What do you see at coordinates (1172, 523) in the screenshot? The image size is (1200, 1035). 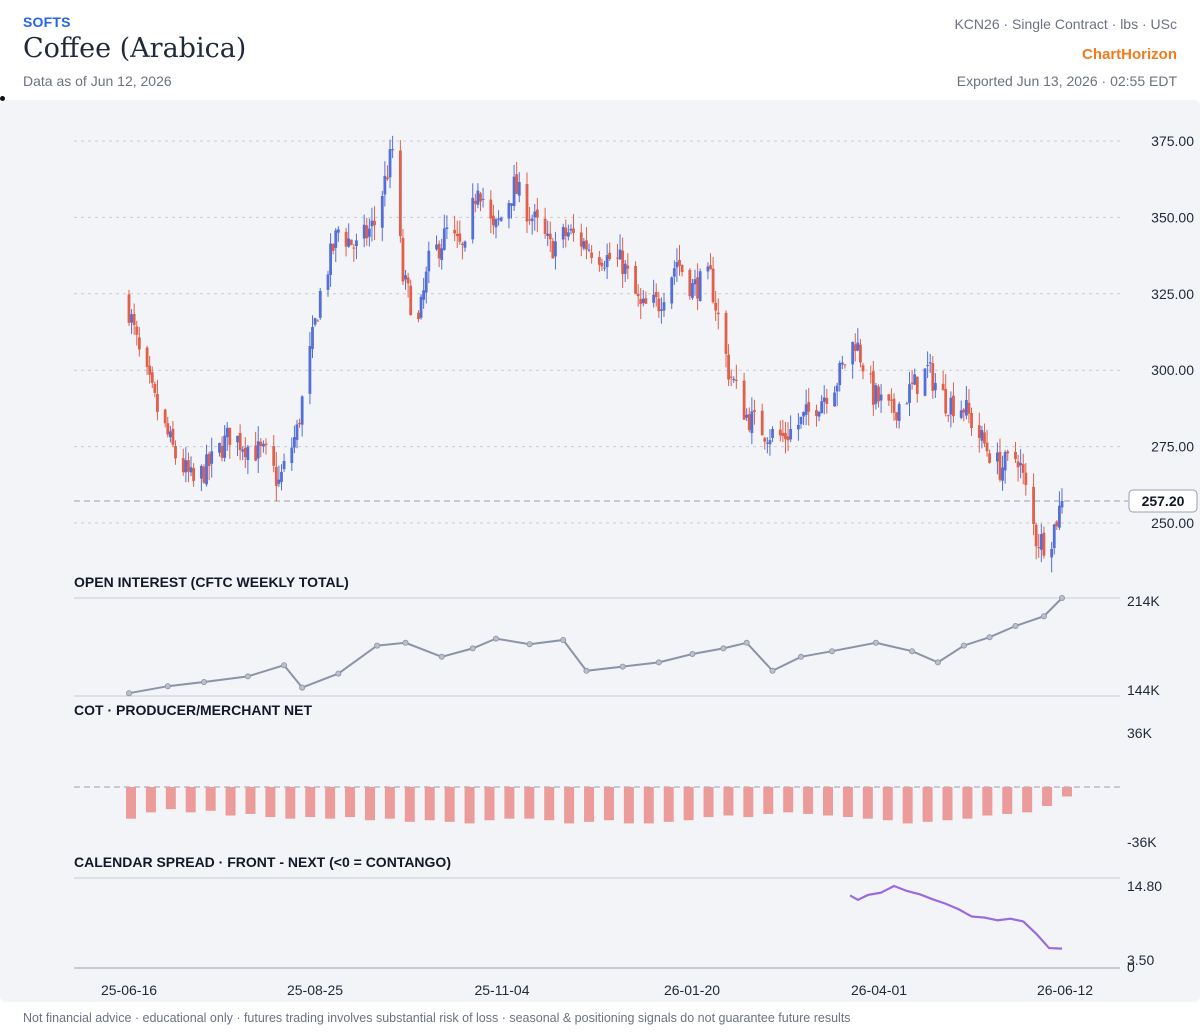 I see `price-tick-label: 250.00` at bounding box center [1172, 523].